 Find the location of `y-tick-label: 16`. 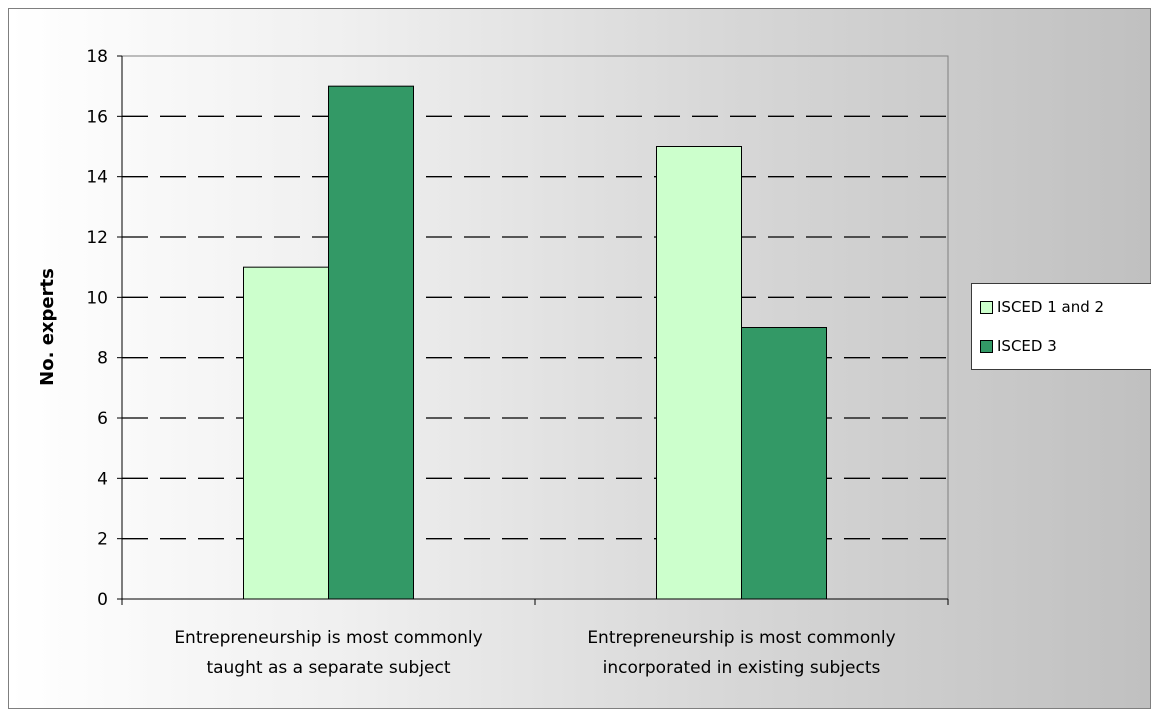

y-tick-label: 16 is located at coordinates (97, 117).